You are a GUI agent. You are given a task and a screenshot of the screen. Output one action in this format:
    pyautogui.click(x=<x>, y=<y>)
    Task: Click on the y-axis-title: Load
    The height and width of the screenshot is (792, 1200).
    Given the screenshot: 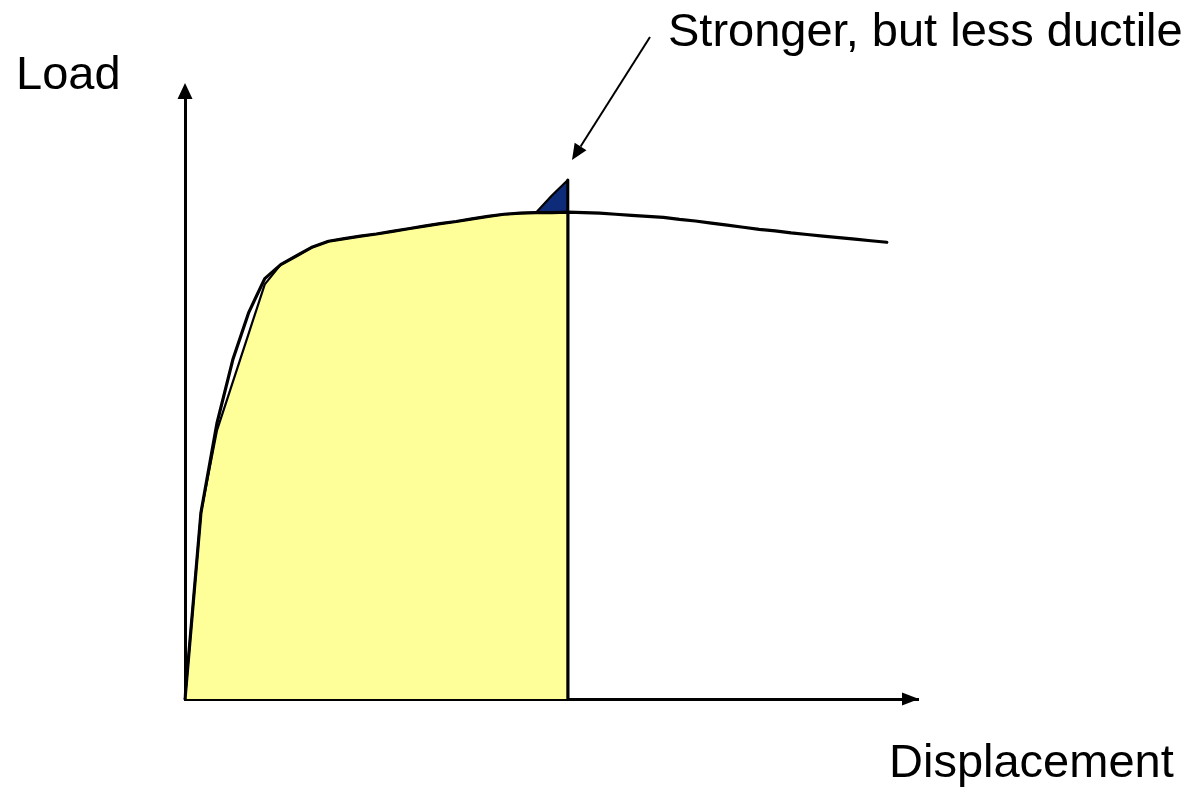 What is the action you would take?
    pyautogui.click(x=68, y=72)
    